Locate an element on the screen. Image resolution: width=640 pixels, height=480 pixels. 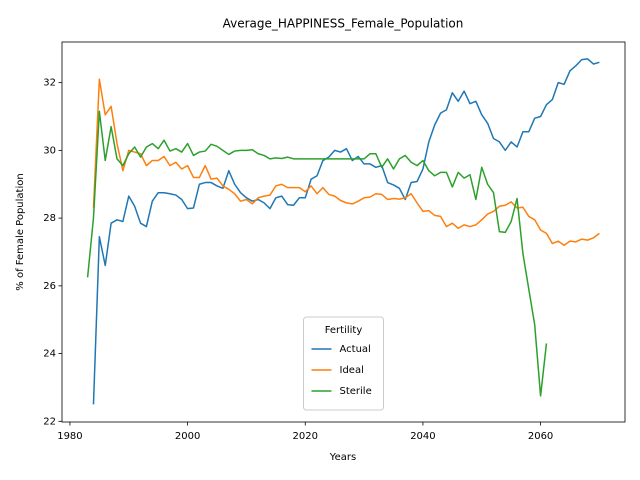
y-tick-label: 22 is located at coordinates (49, 421).